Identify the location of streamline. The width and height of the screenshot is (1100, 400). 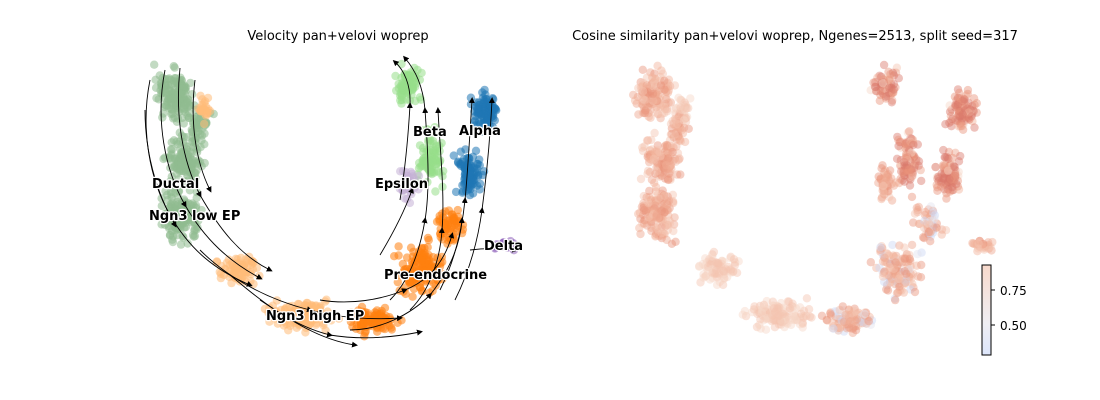
(457, 194).